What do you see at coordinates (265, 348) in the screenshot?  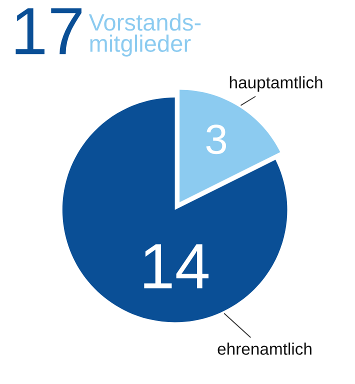 I see `slice-label: ehrenamtlich` at bounding box center [265, 348].